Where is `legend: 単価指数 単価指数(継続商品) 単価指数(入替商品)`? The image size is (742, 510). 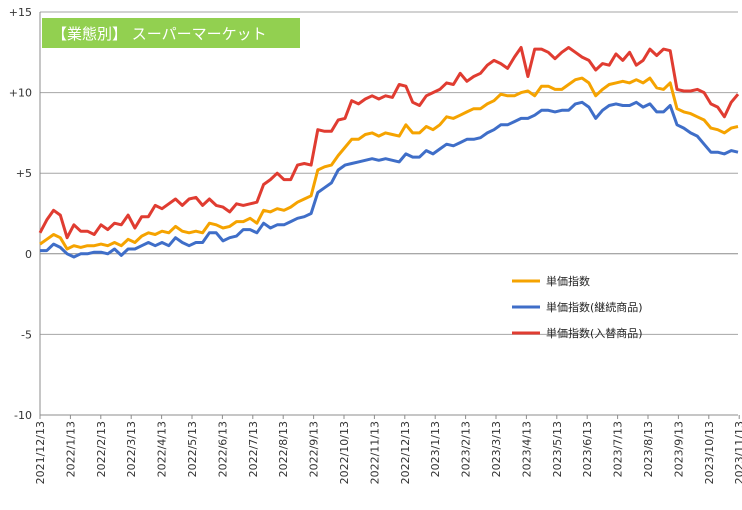
legend: 単価指数 単価指数(継続商品) 単価指数(入替商品) is located at coordinates (577, 307).